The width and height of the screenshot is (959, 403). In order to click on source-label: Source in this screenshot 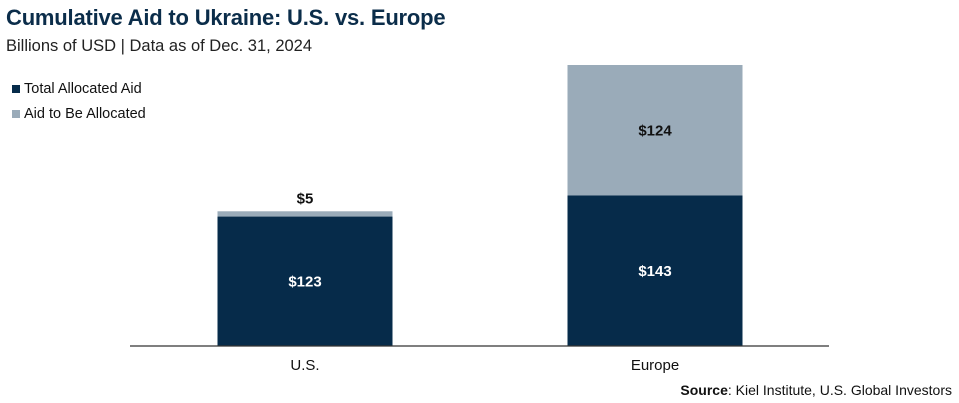, I will do `click(704, 390)`.